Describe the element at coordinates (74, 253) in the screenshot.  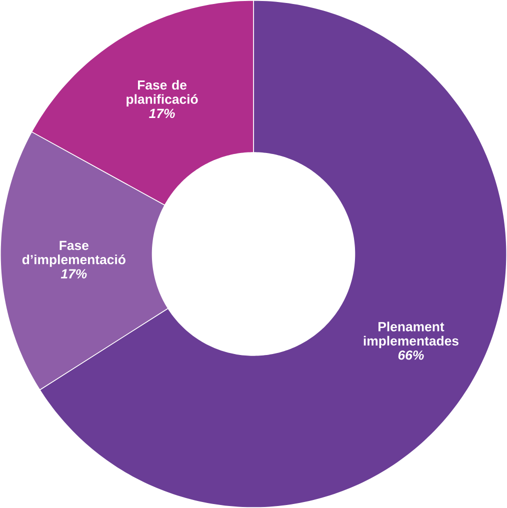
I see `slice-label: Fase d’implementació` at that location.